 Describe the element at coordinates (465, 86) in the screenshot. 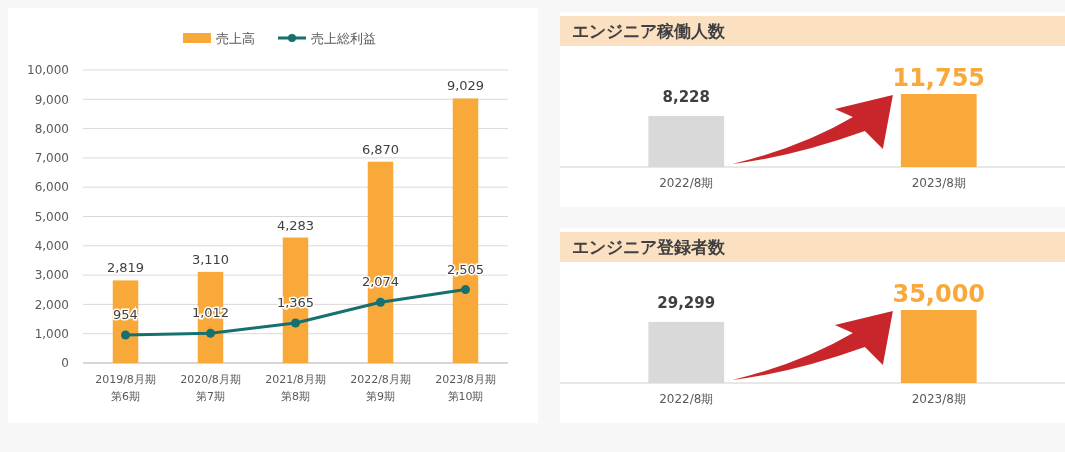

I see `data-label: 9,029` at that location.